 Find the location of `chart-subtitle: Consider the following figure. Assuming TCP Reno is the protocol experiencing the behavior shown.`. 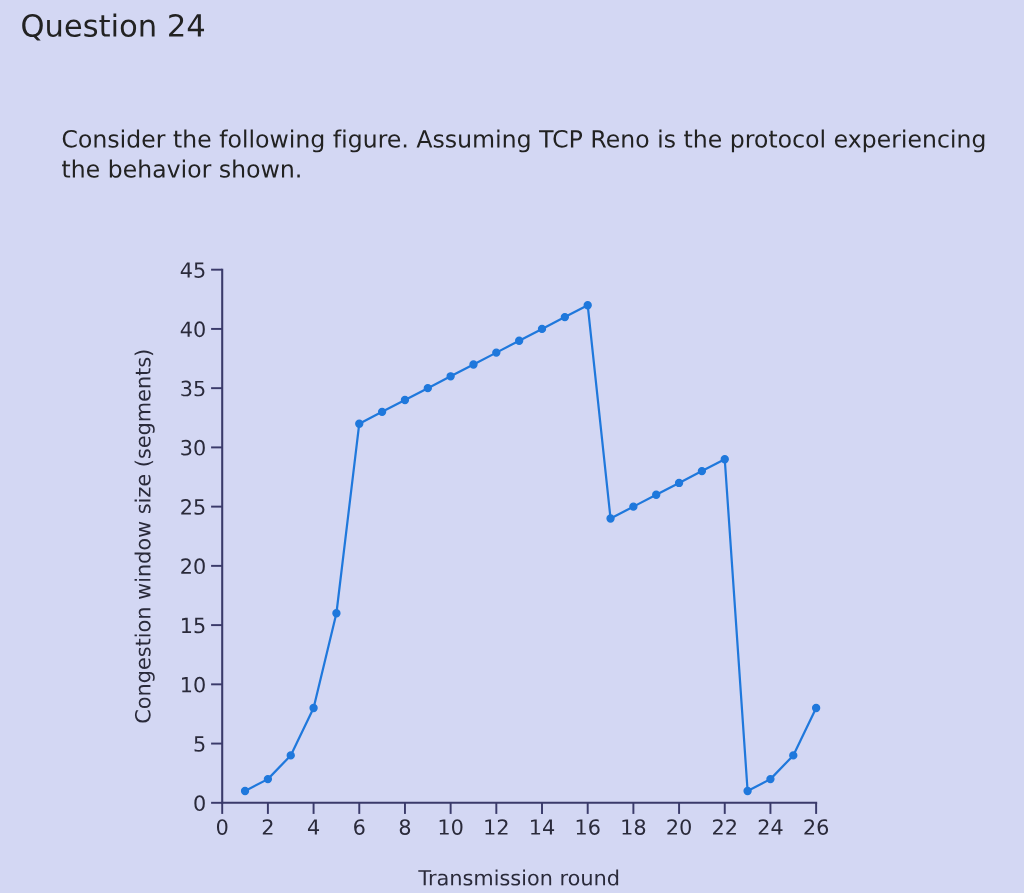

chart-subtitle: Consider the following figure. Assuming TCP Reno is the protocol experiencing the behavior shown. is located at coordinates (523, 153).